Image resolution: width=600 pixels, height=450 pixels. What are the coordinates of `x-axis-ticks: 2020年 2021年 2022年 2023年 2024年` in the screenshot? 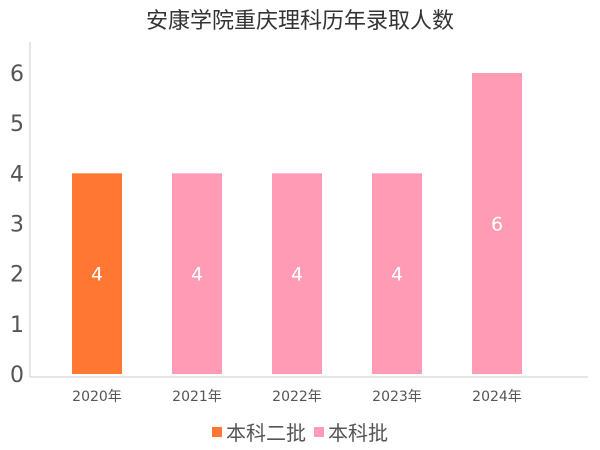 It's located at (297, 397).